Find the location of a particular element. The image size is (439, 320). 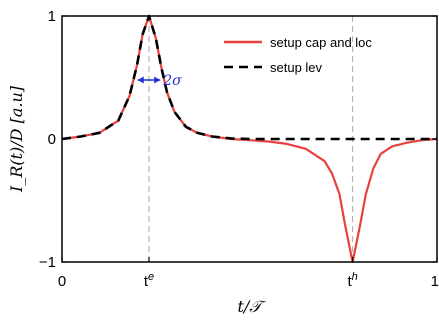

x-tick-label-1: te is located at coordinates (149, 280).